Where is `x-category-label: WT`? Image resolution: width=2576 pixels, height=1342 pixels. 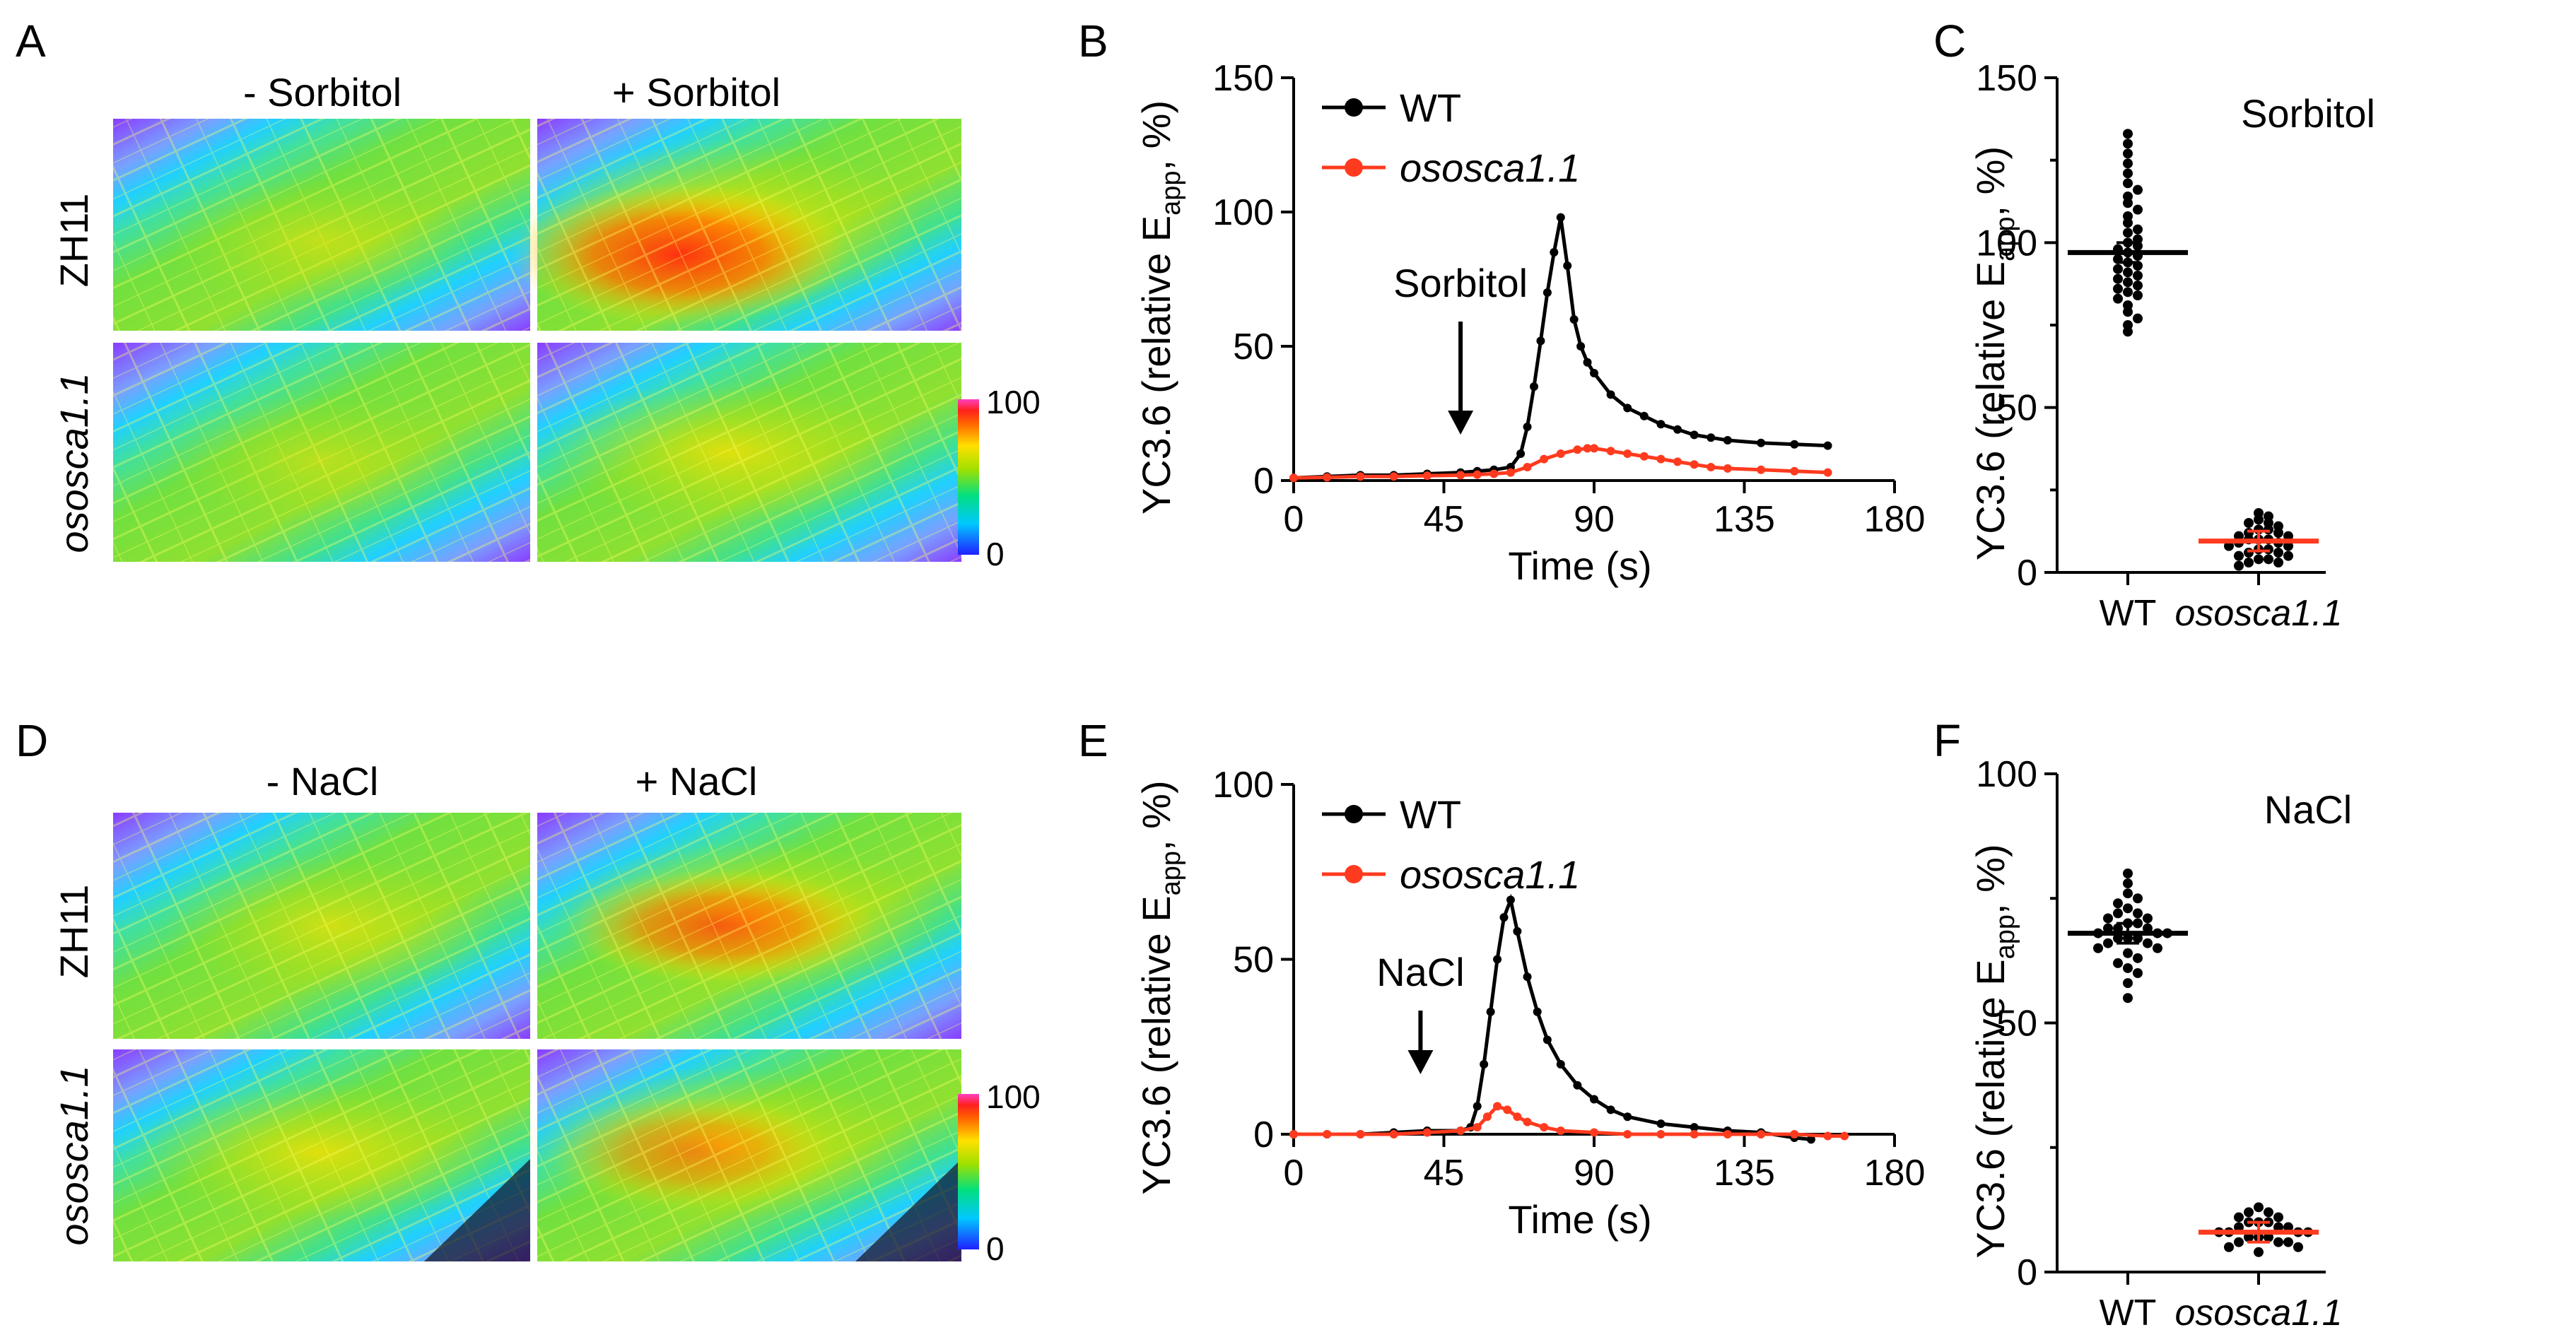 x-category-label: WT is located at coordinates (2128, 614).